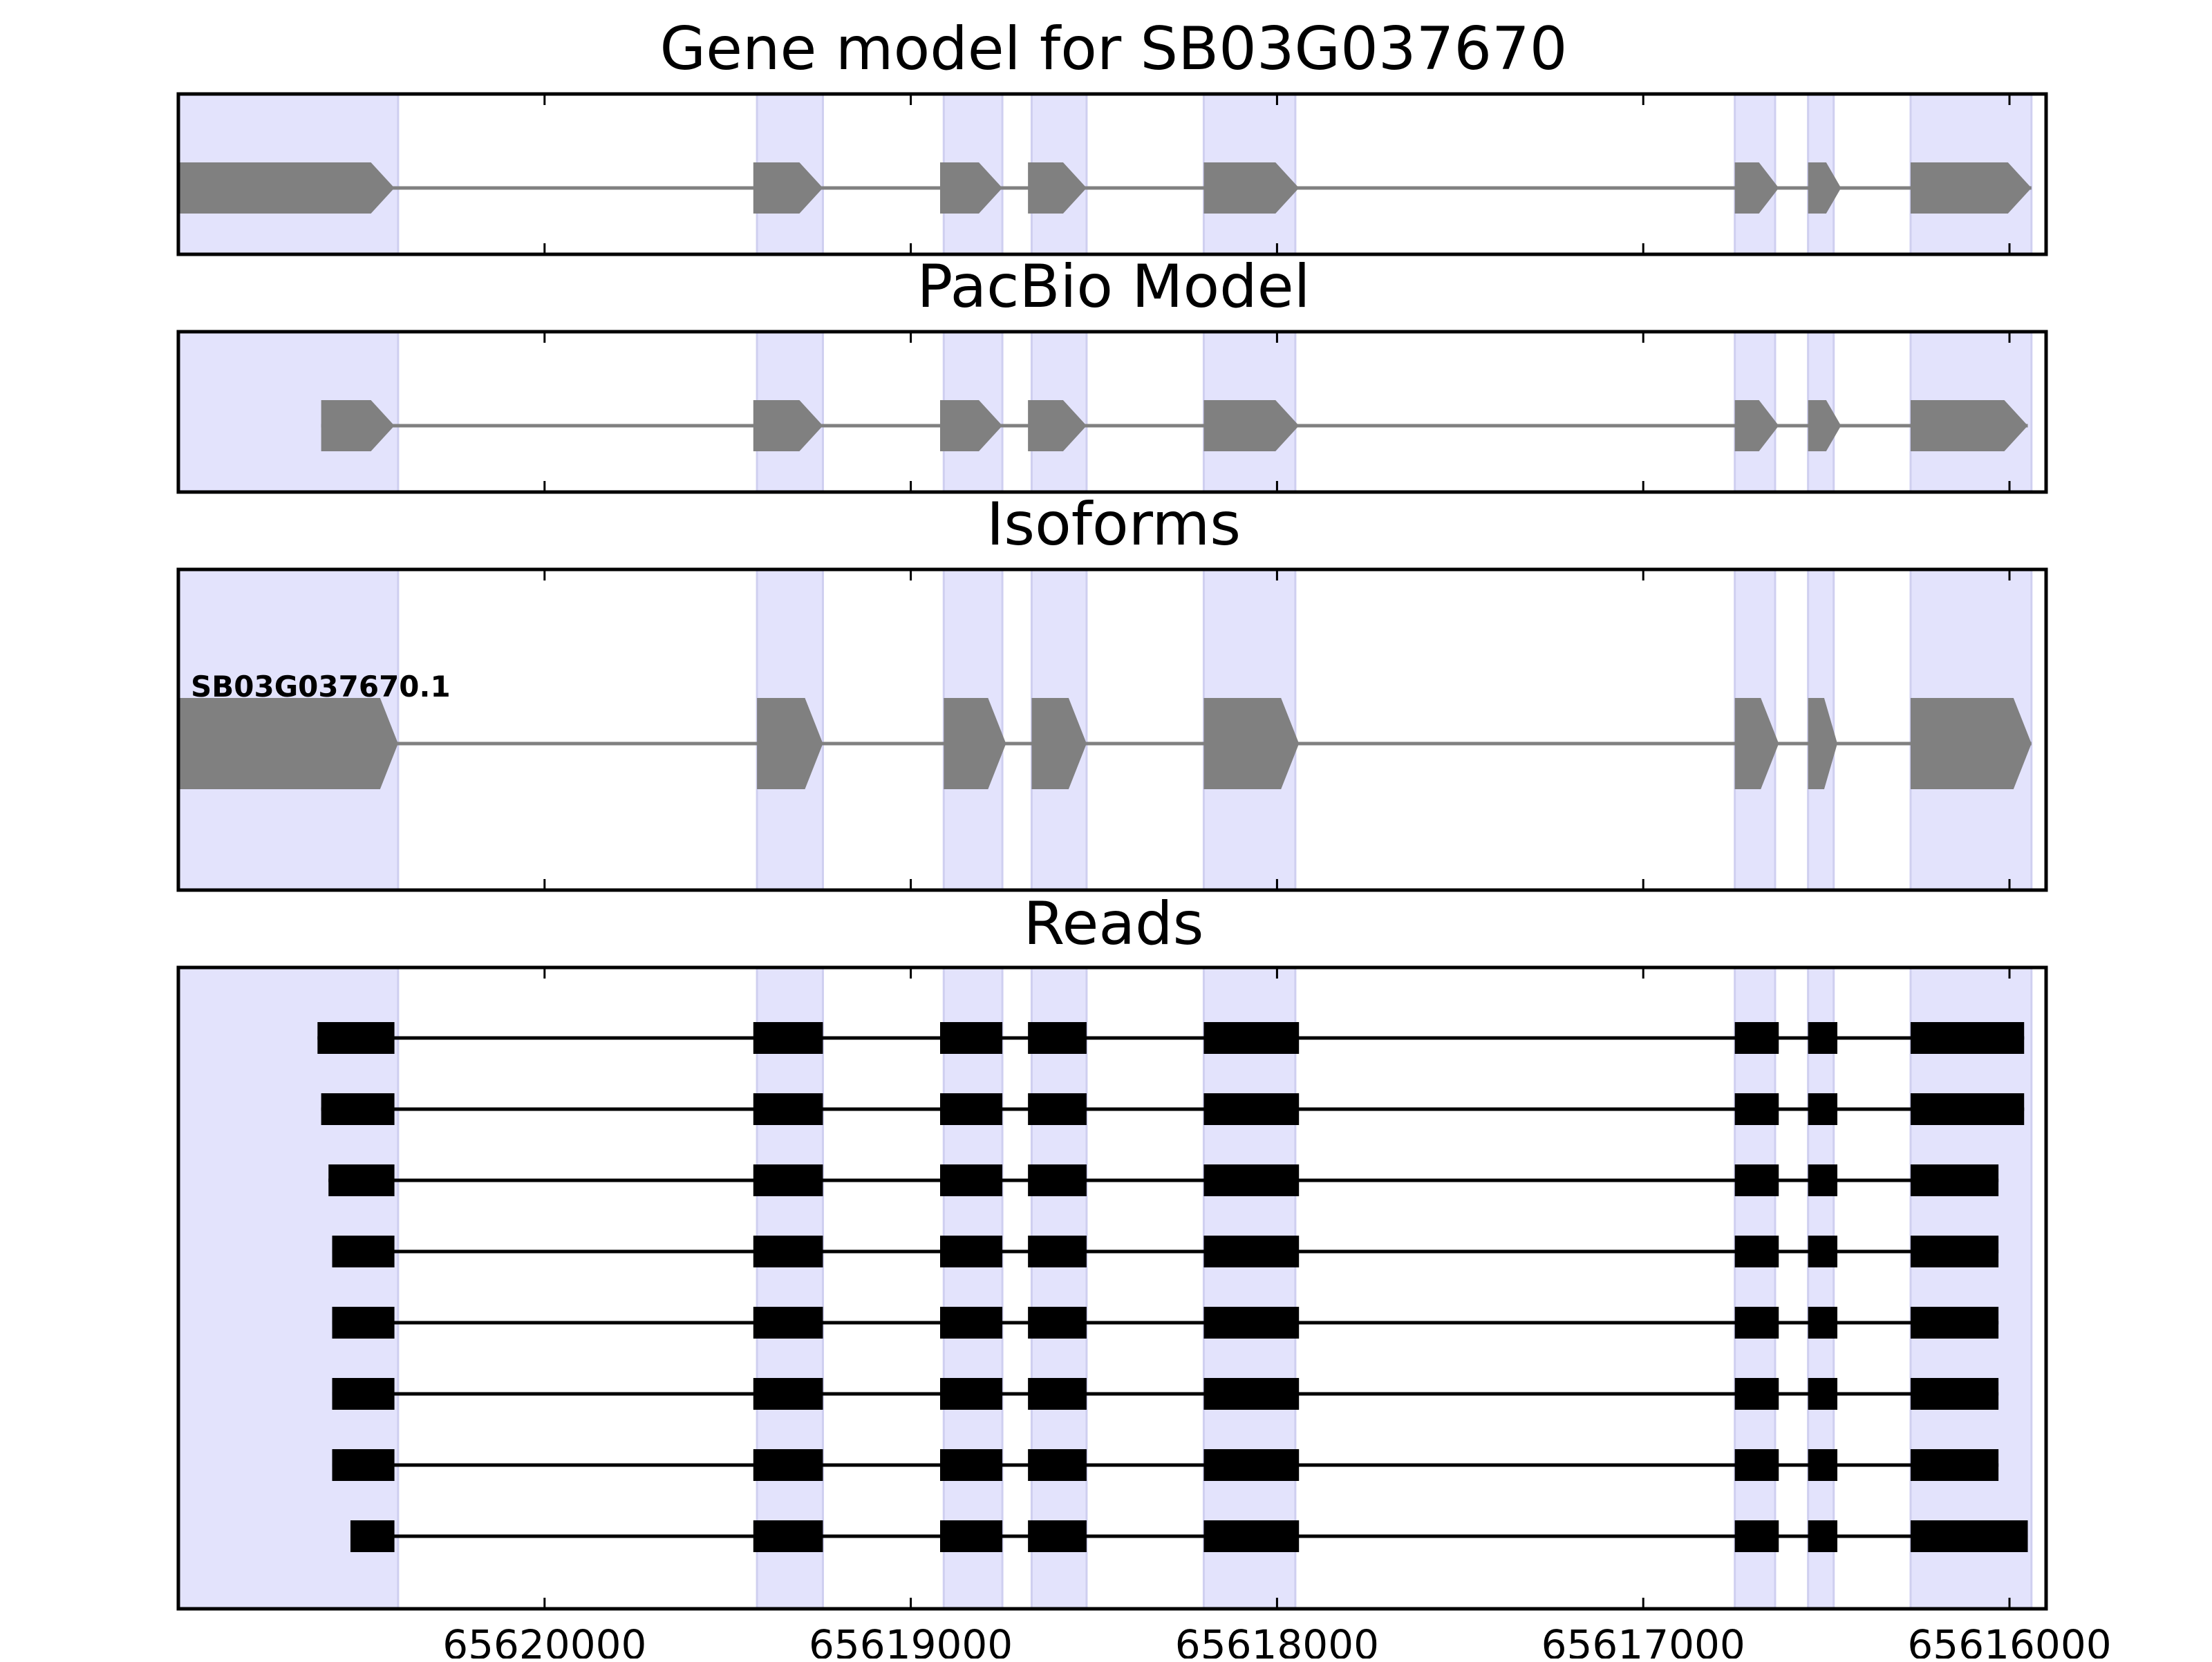  Describe the element at coordinates (1114, 50) in the screenshot. I see `panel-title: Gene model for SB03G037670` at that location.